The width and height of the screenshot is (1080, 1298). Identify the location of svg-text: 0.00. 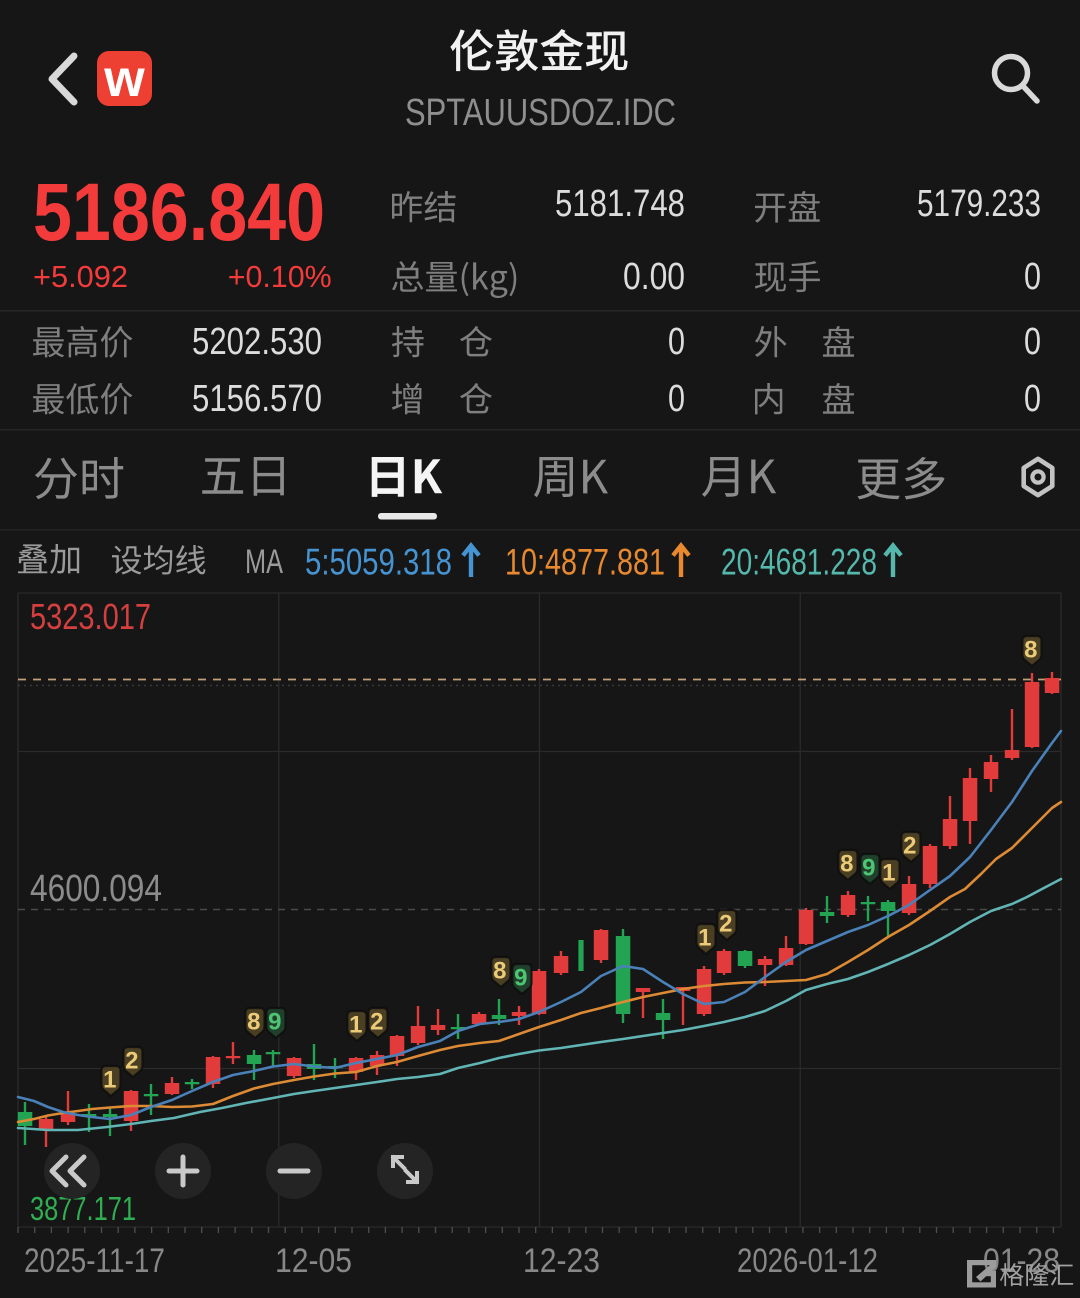
(654, 277).